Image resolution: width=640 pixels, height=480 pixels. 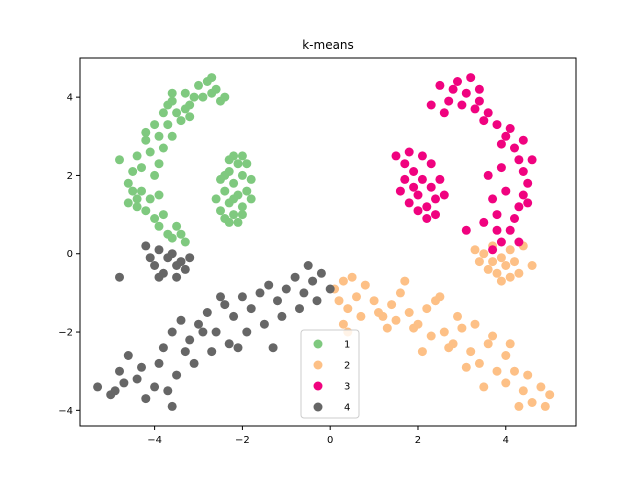 I want to click on y-tick-label-4: 4, so click(x=70, y=98).